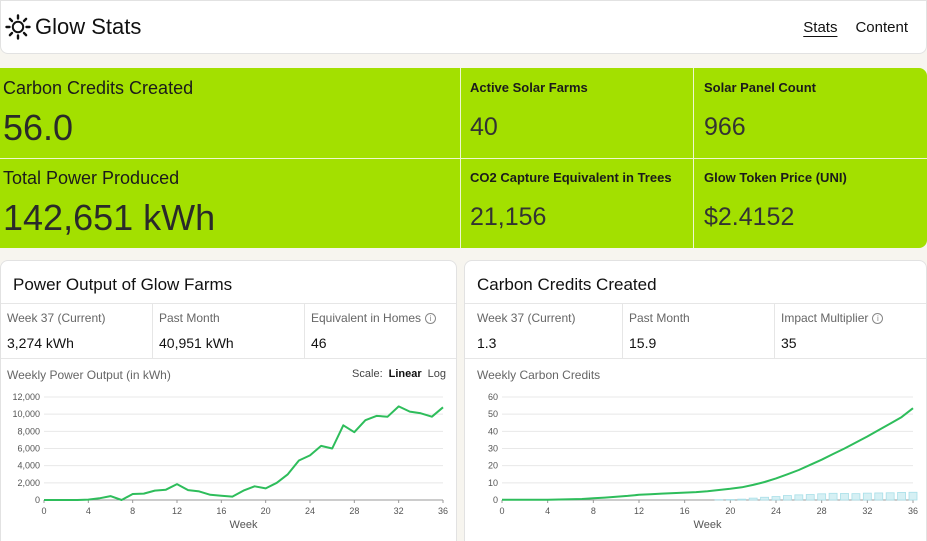 The height and width of the screenshot is (541, 927). Describe the element at coordinates (123, 284) in the screenshot. I see `card-title: Power Output of Glow Farms` at that location.